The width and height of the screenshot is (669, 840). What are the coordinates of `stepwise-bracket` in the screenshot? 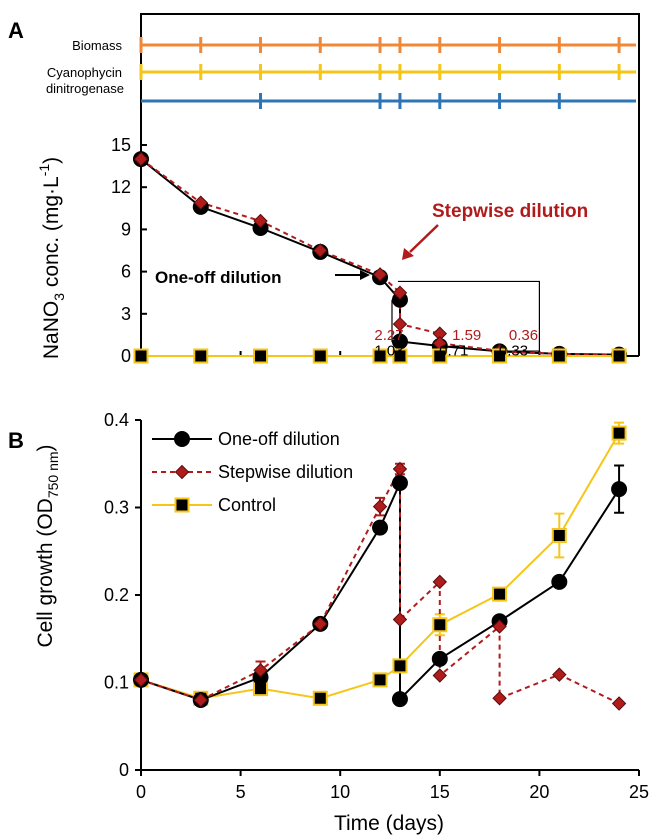 It's located at (468, 316).